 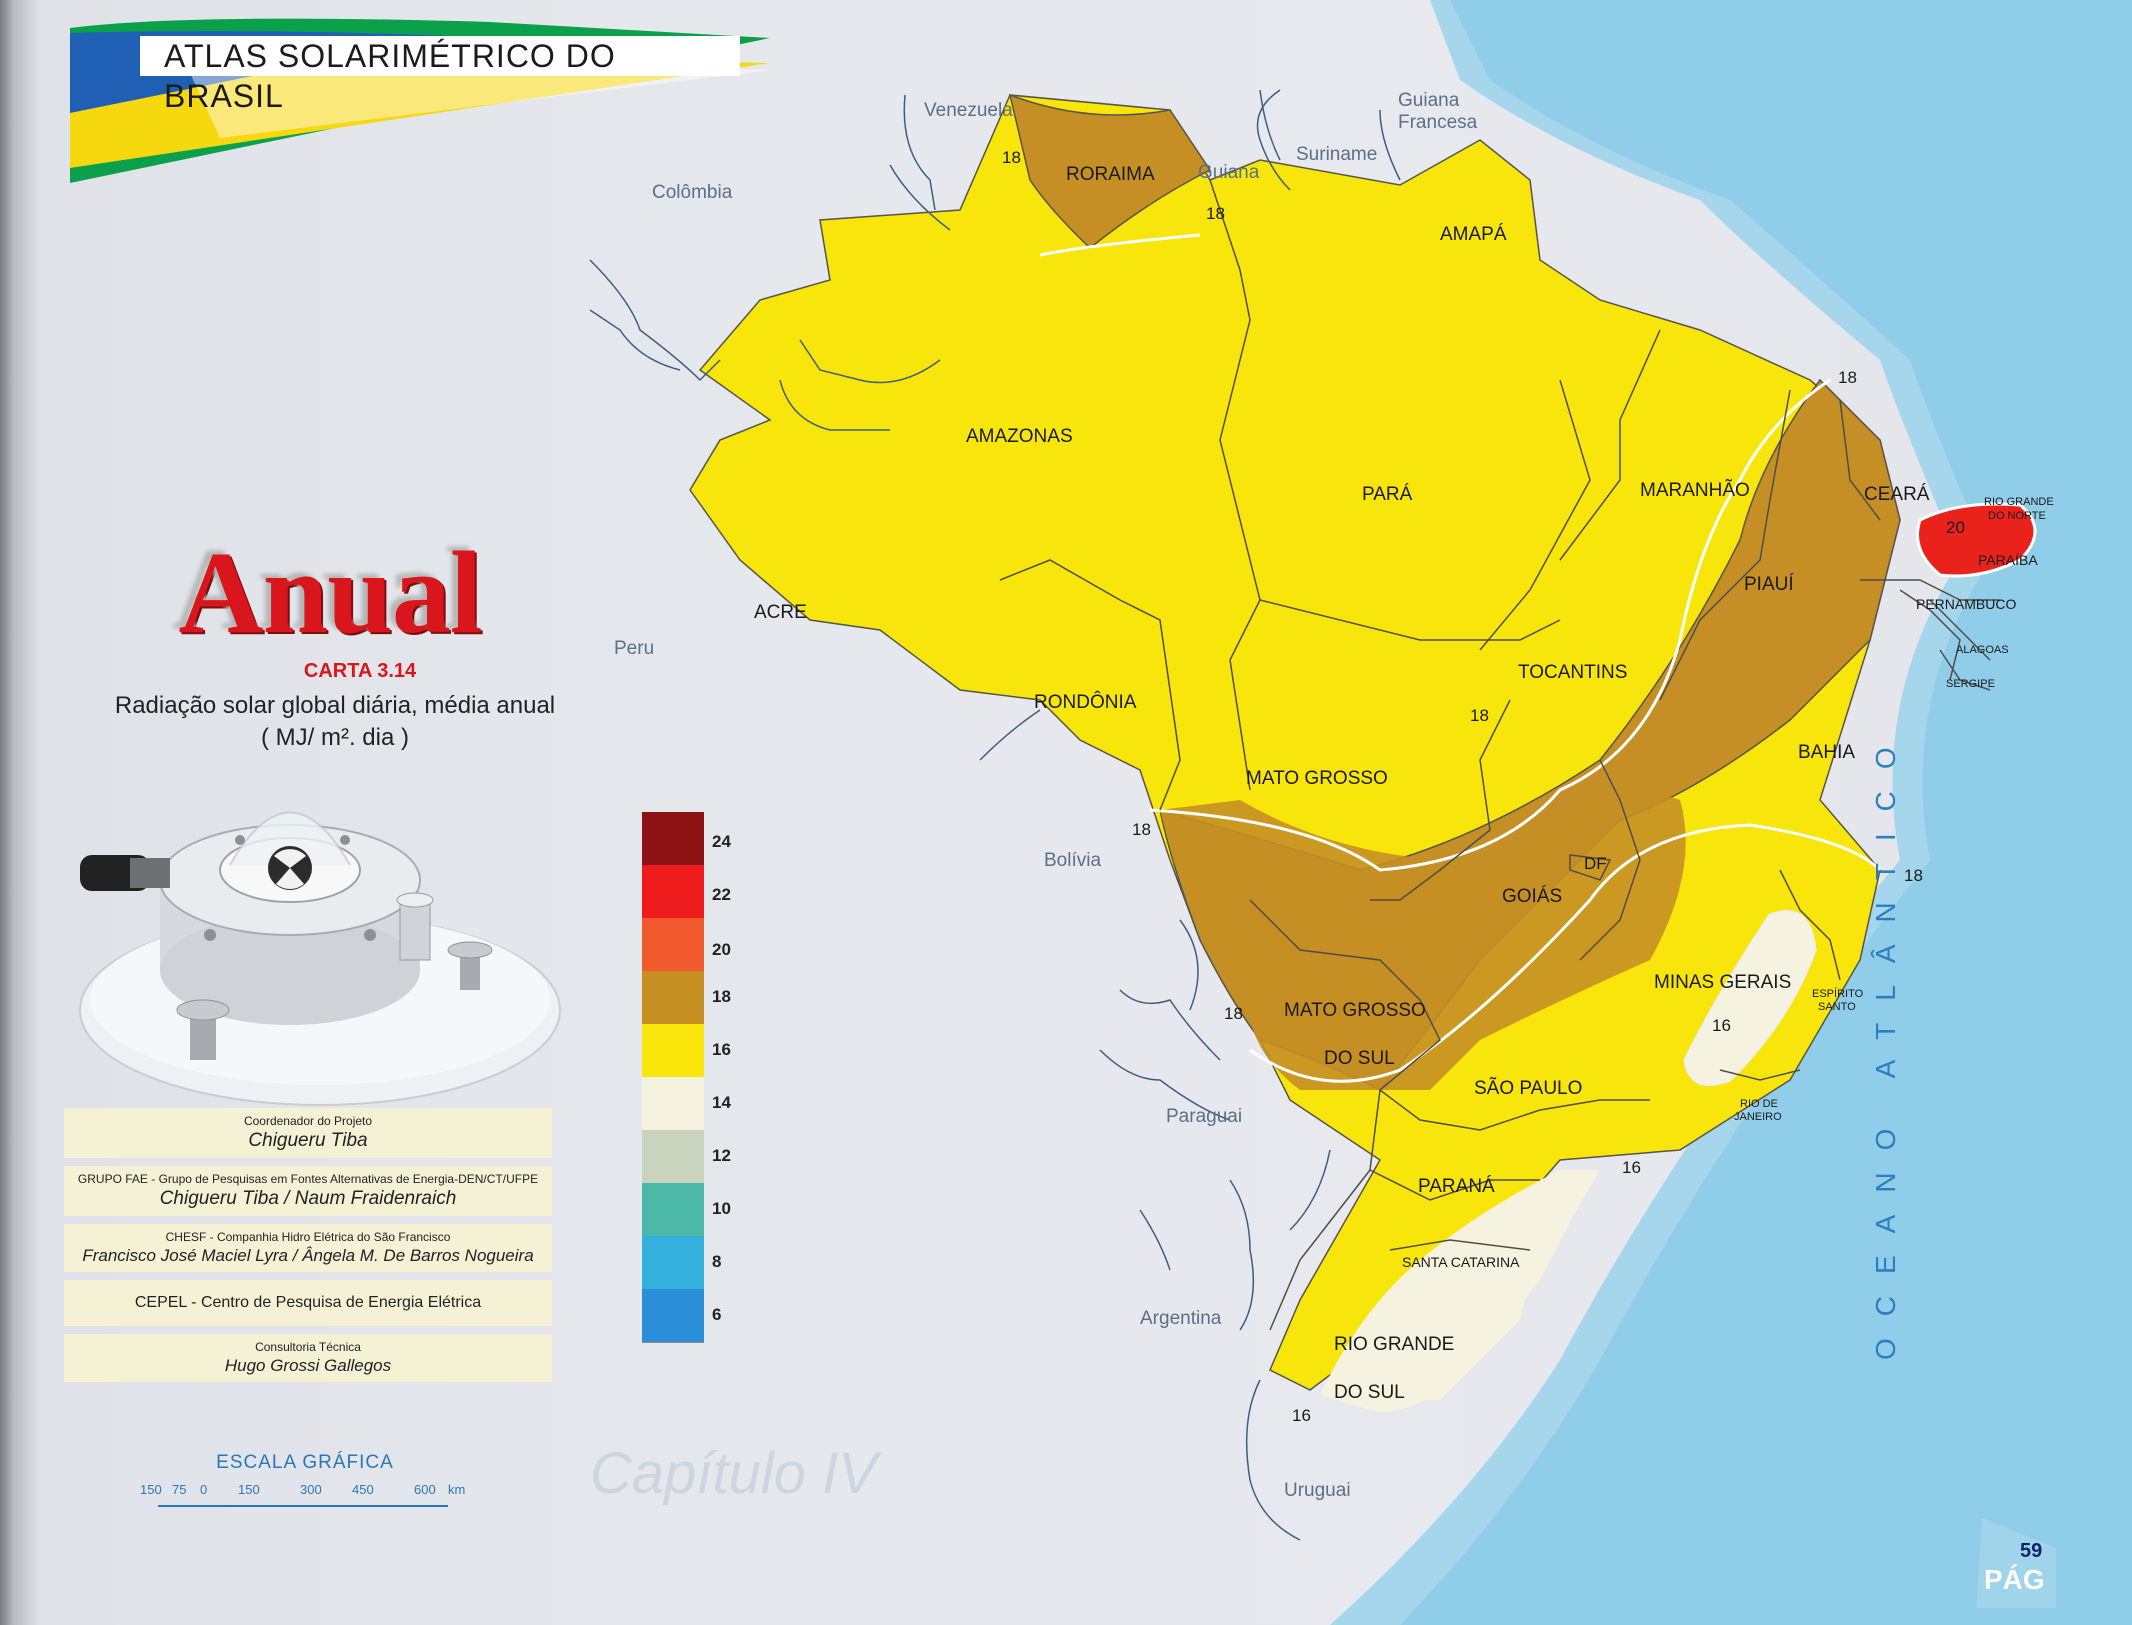 I want to click on legend-row: 20, so click(x=687, y=945).